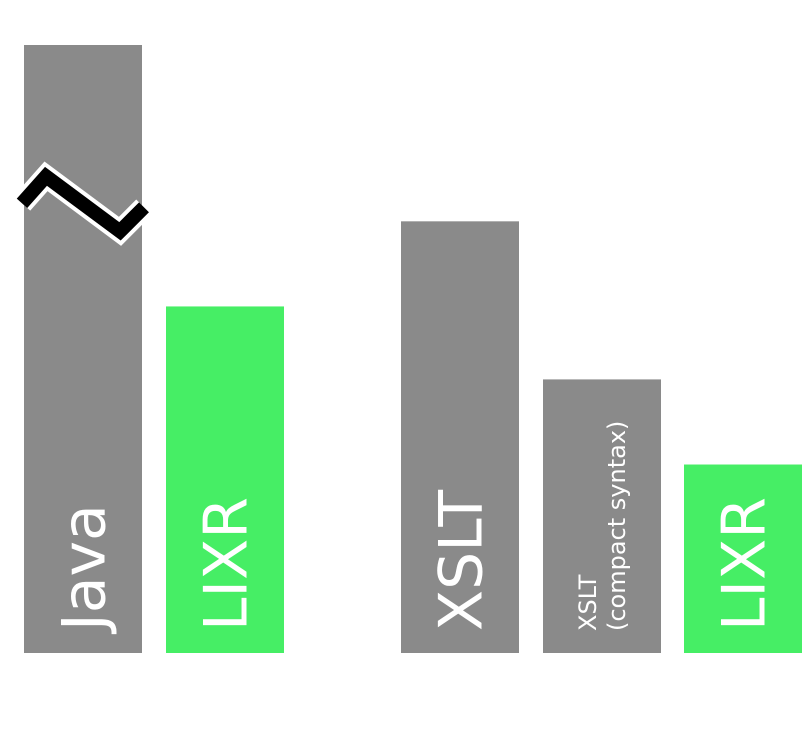 The height and width of the screenshot is (748, 802). What do you see at coordinates (227, 564) in the screenshot?
I see `bar-label-lixr-2: LIXR` at bounding box center [227, 564].